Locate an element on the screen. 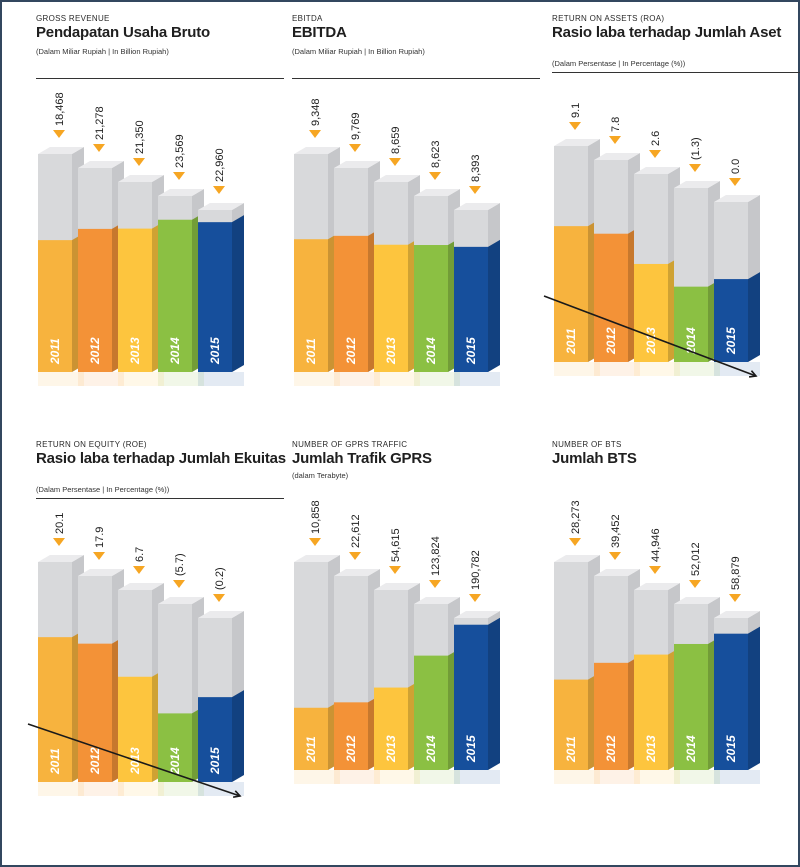 This screenshot has width=800, height=867. data-label: 39,452 is located at coordinates (616, 531).